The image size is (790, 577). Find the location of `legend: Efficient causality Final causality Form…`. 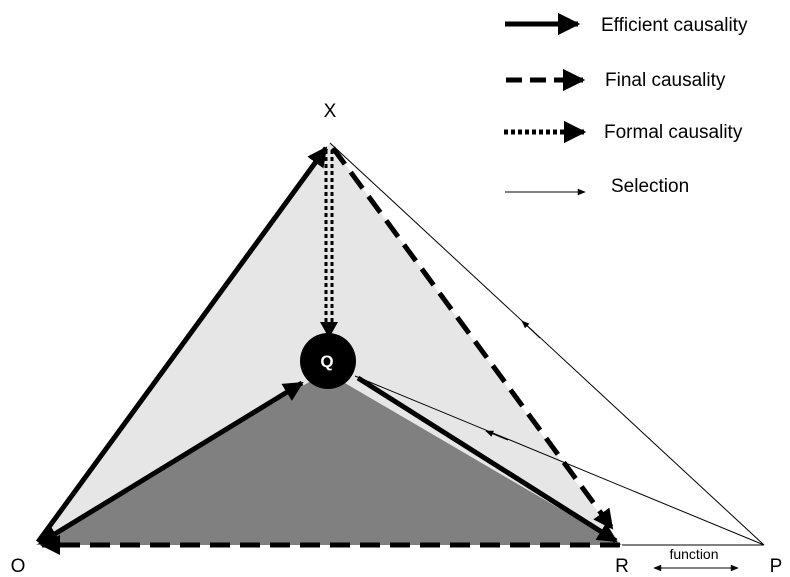

legend: Efficient causality Final causality Form… is located at coordinates (626, 104).